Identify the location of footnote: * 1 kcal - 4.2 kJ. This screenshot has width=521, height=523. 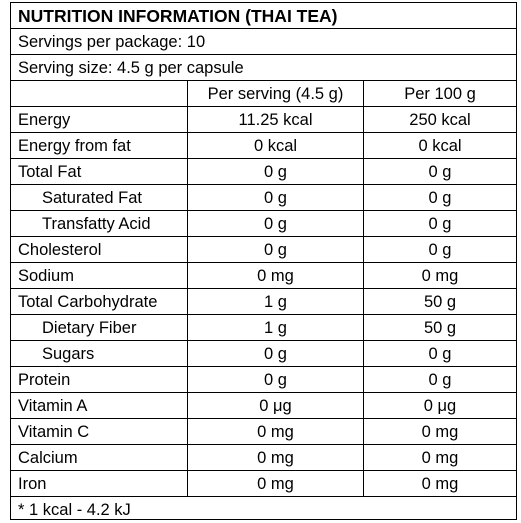
(74, 510).